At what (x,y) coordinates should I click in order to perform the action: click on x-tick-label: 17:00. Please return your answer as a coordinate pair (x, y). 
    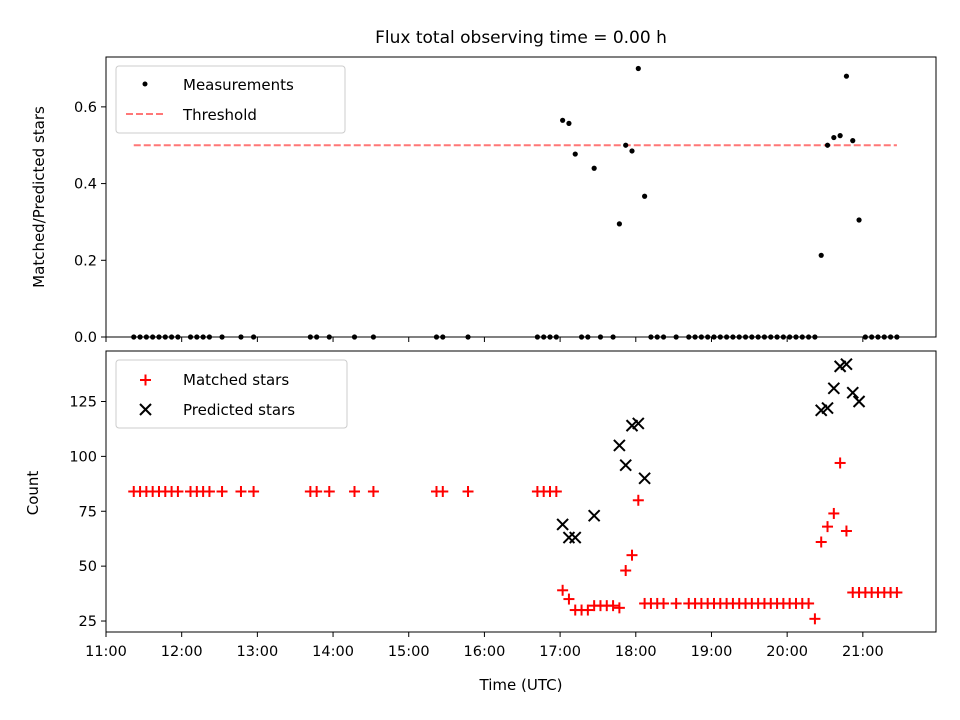
    Looking at the image, I should click on (560, 652).